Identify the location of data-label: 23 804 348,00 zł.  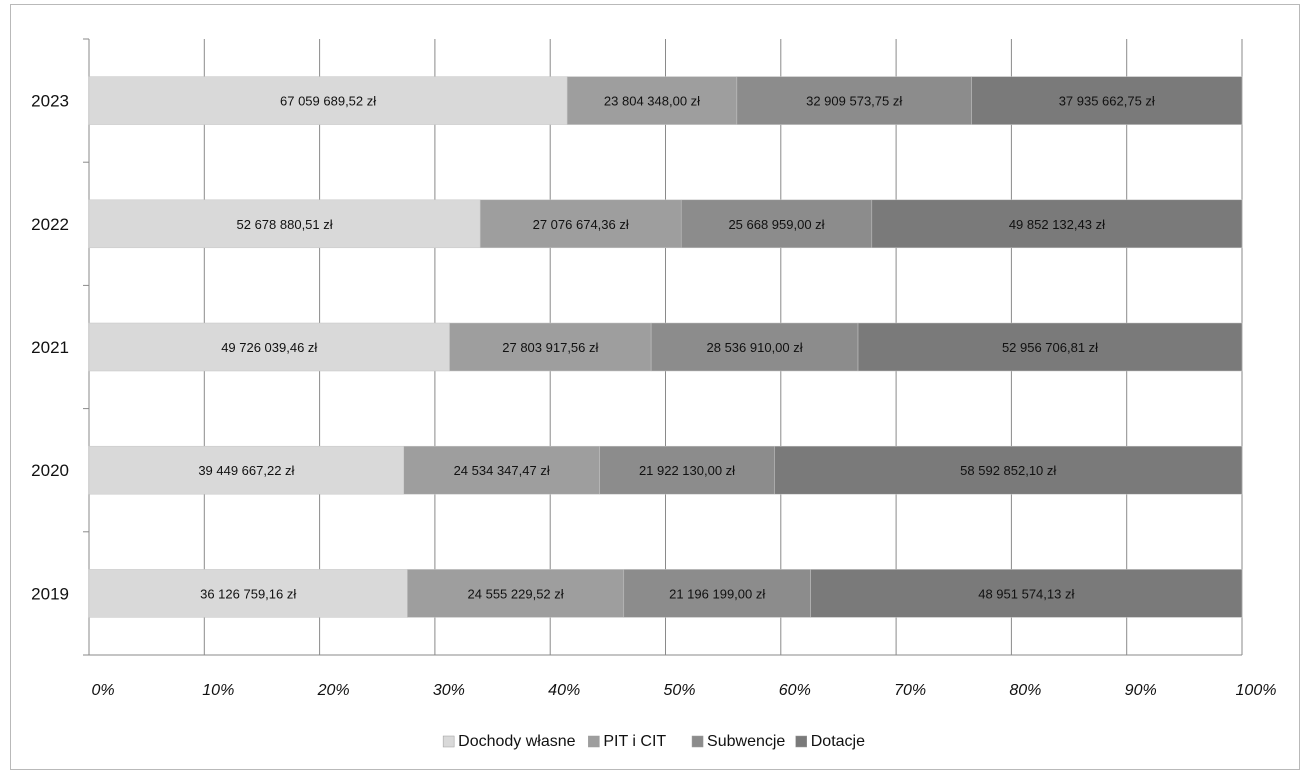
(652, 101).